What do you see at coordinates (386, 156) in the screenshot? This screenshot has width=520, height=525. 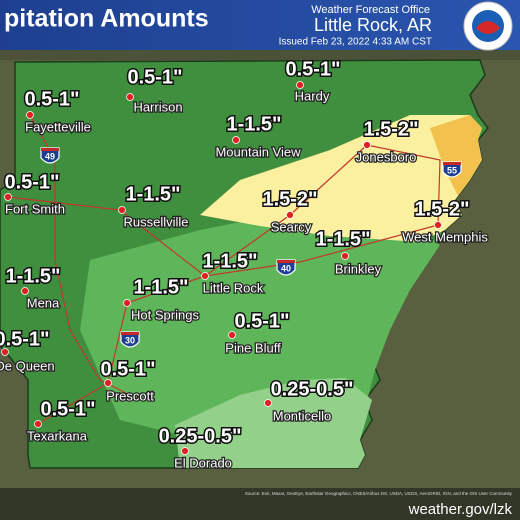 I see `city-name: Jonesboro` at bounding box center [386, 156].